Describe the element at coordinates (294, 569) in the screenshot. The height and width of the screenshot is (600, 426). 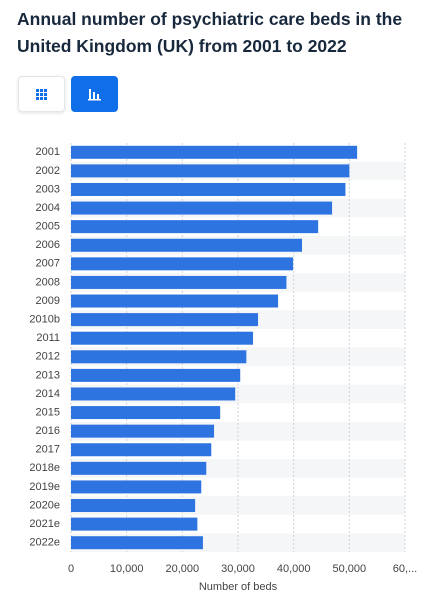
I see `x-tick-label: 40,000` at that location.